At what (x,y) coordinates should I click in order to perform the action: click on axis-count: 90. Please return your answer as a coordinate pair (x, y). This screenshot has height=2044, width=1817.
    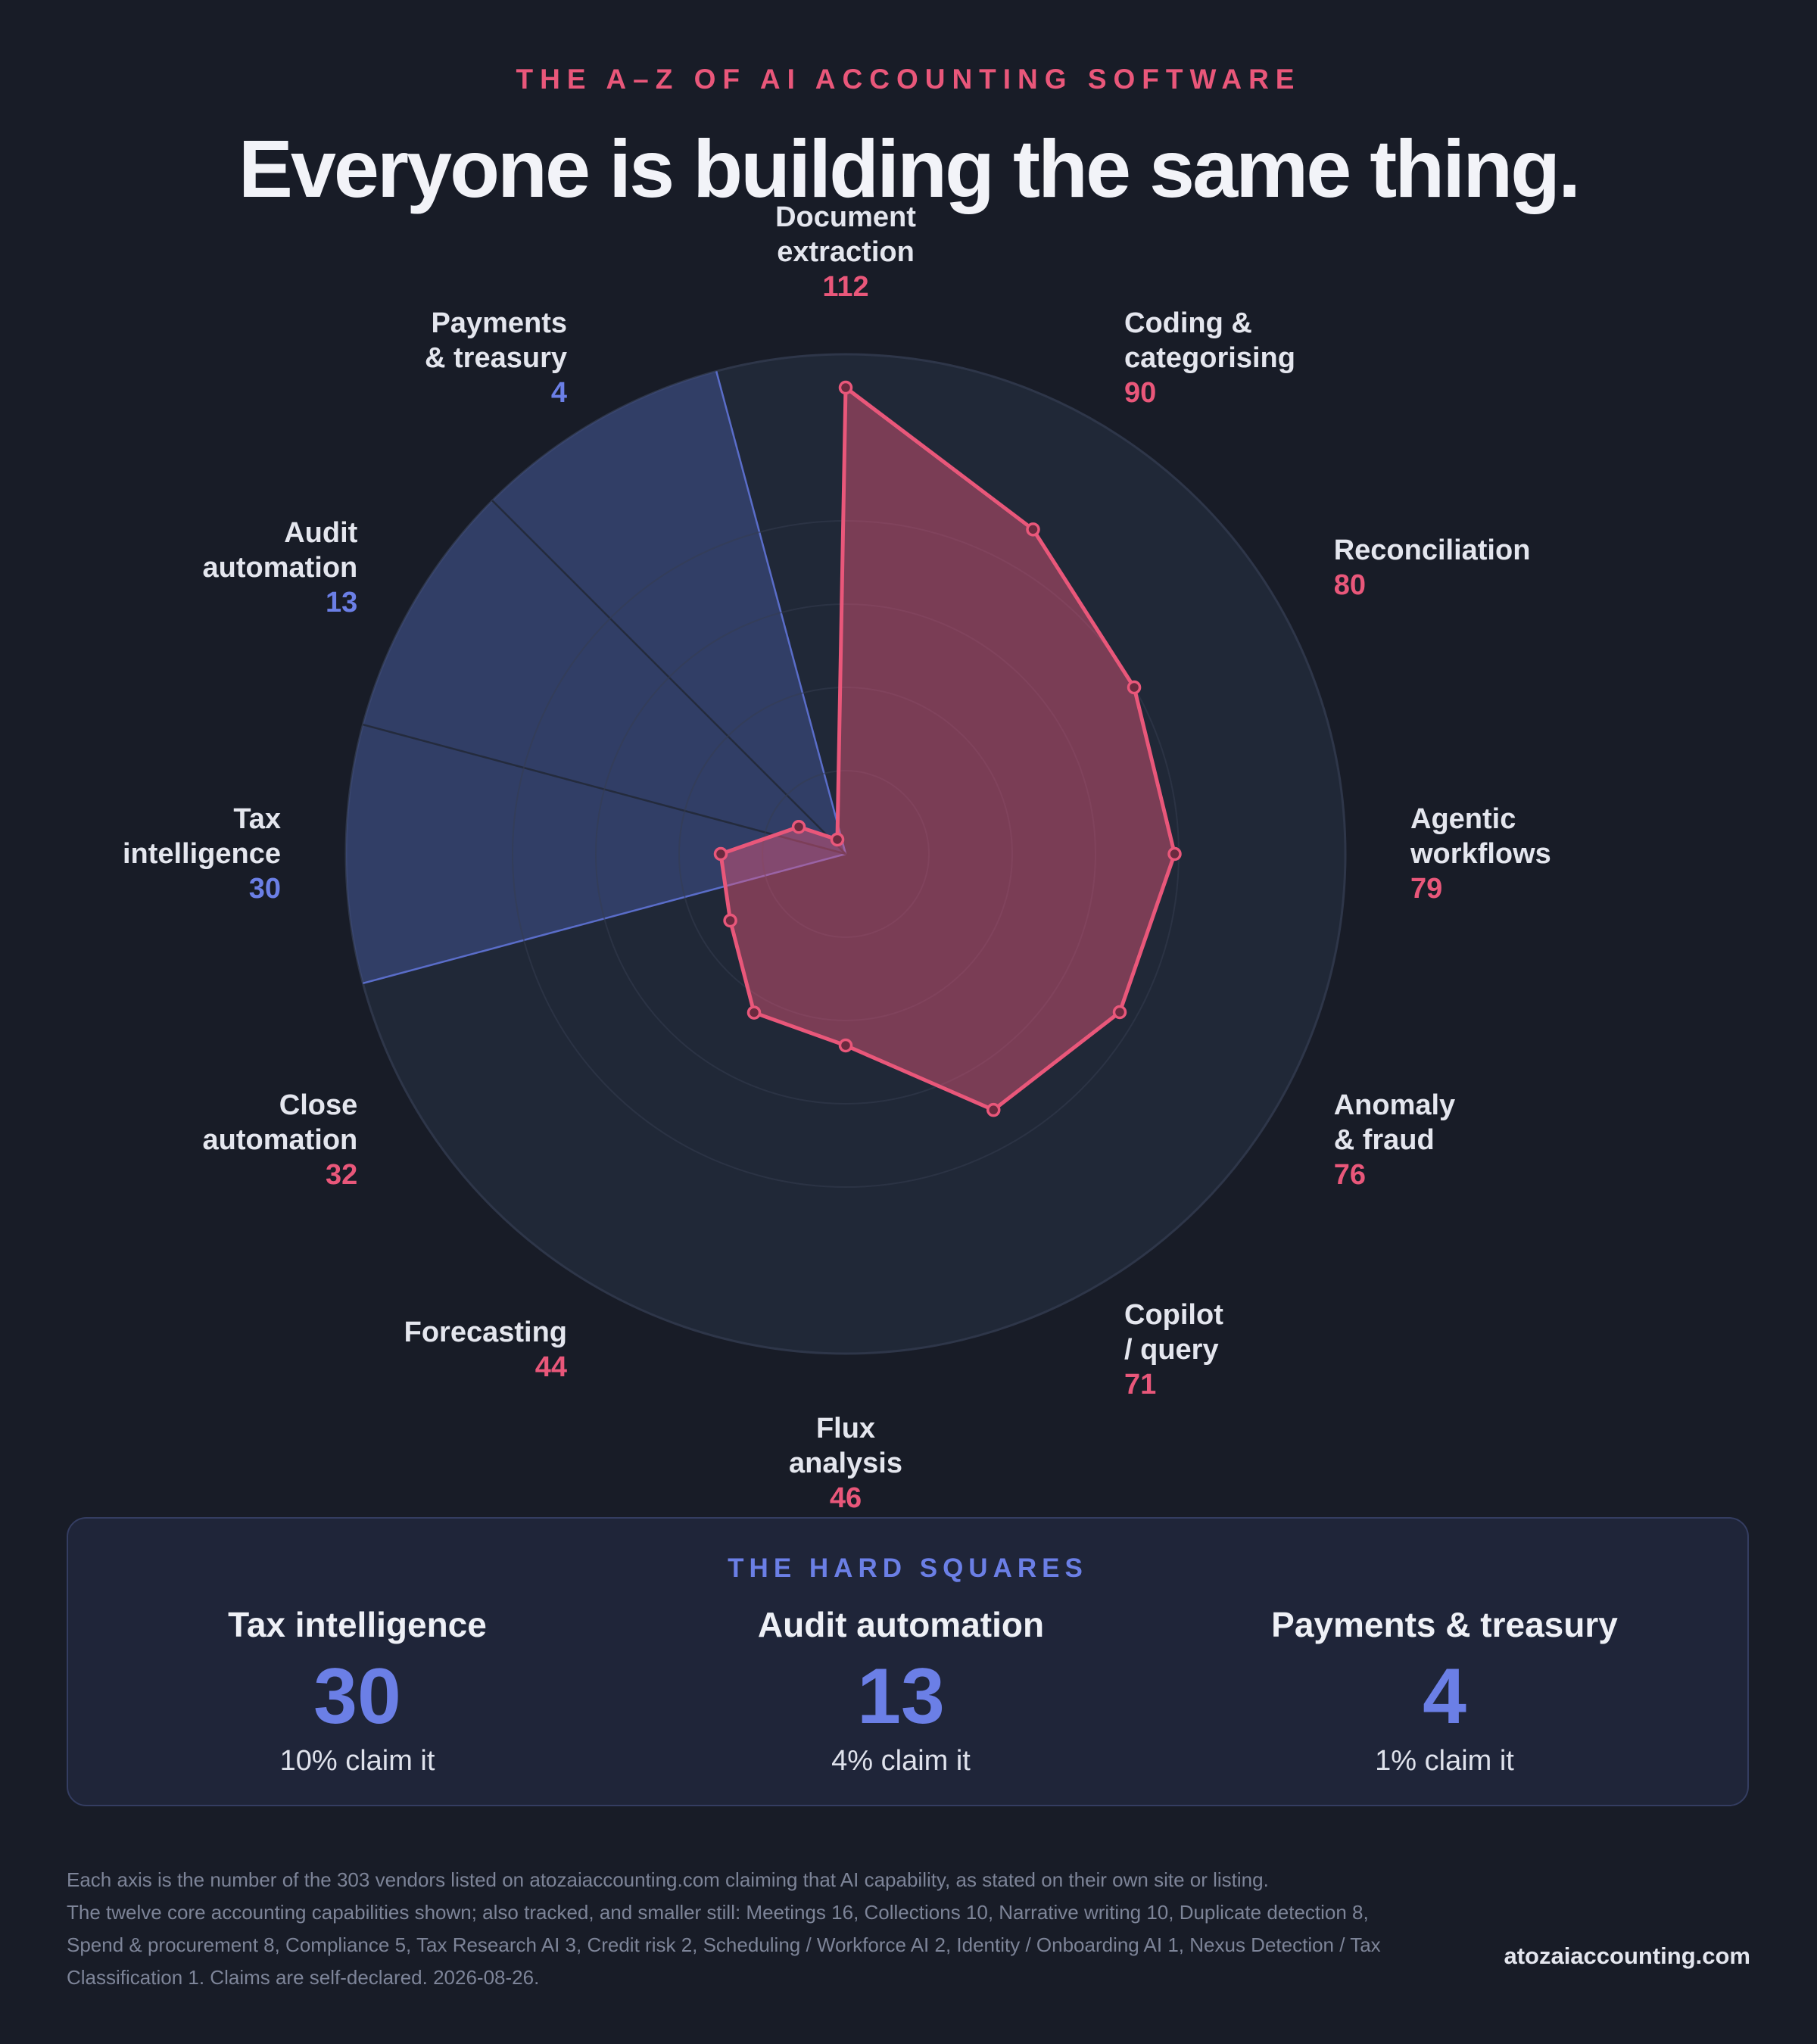
    Looking at the image, I should click on (1140, 393).